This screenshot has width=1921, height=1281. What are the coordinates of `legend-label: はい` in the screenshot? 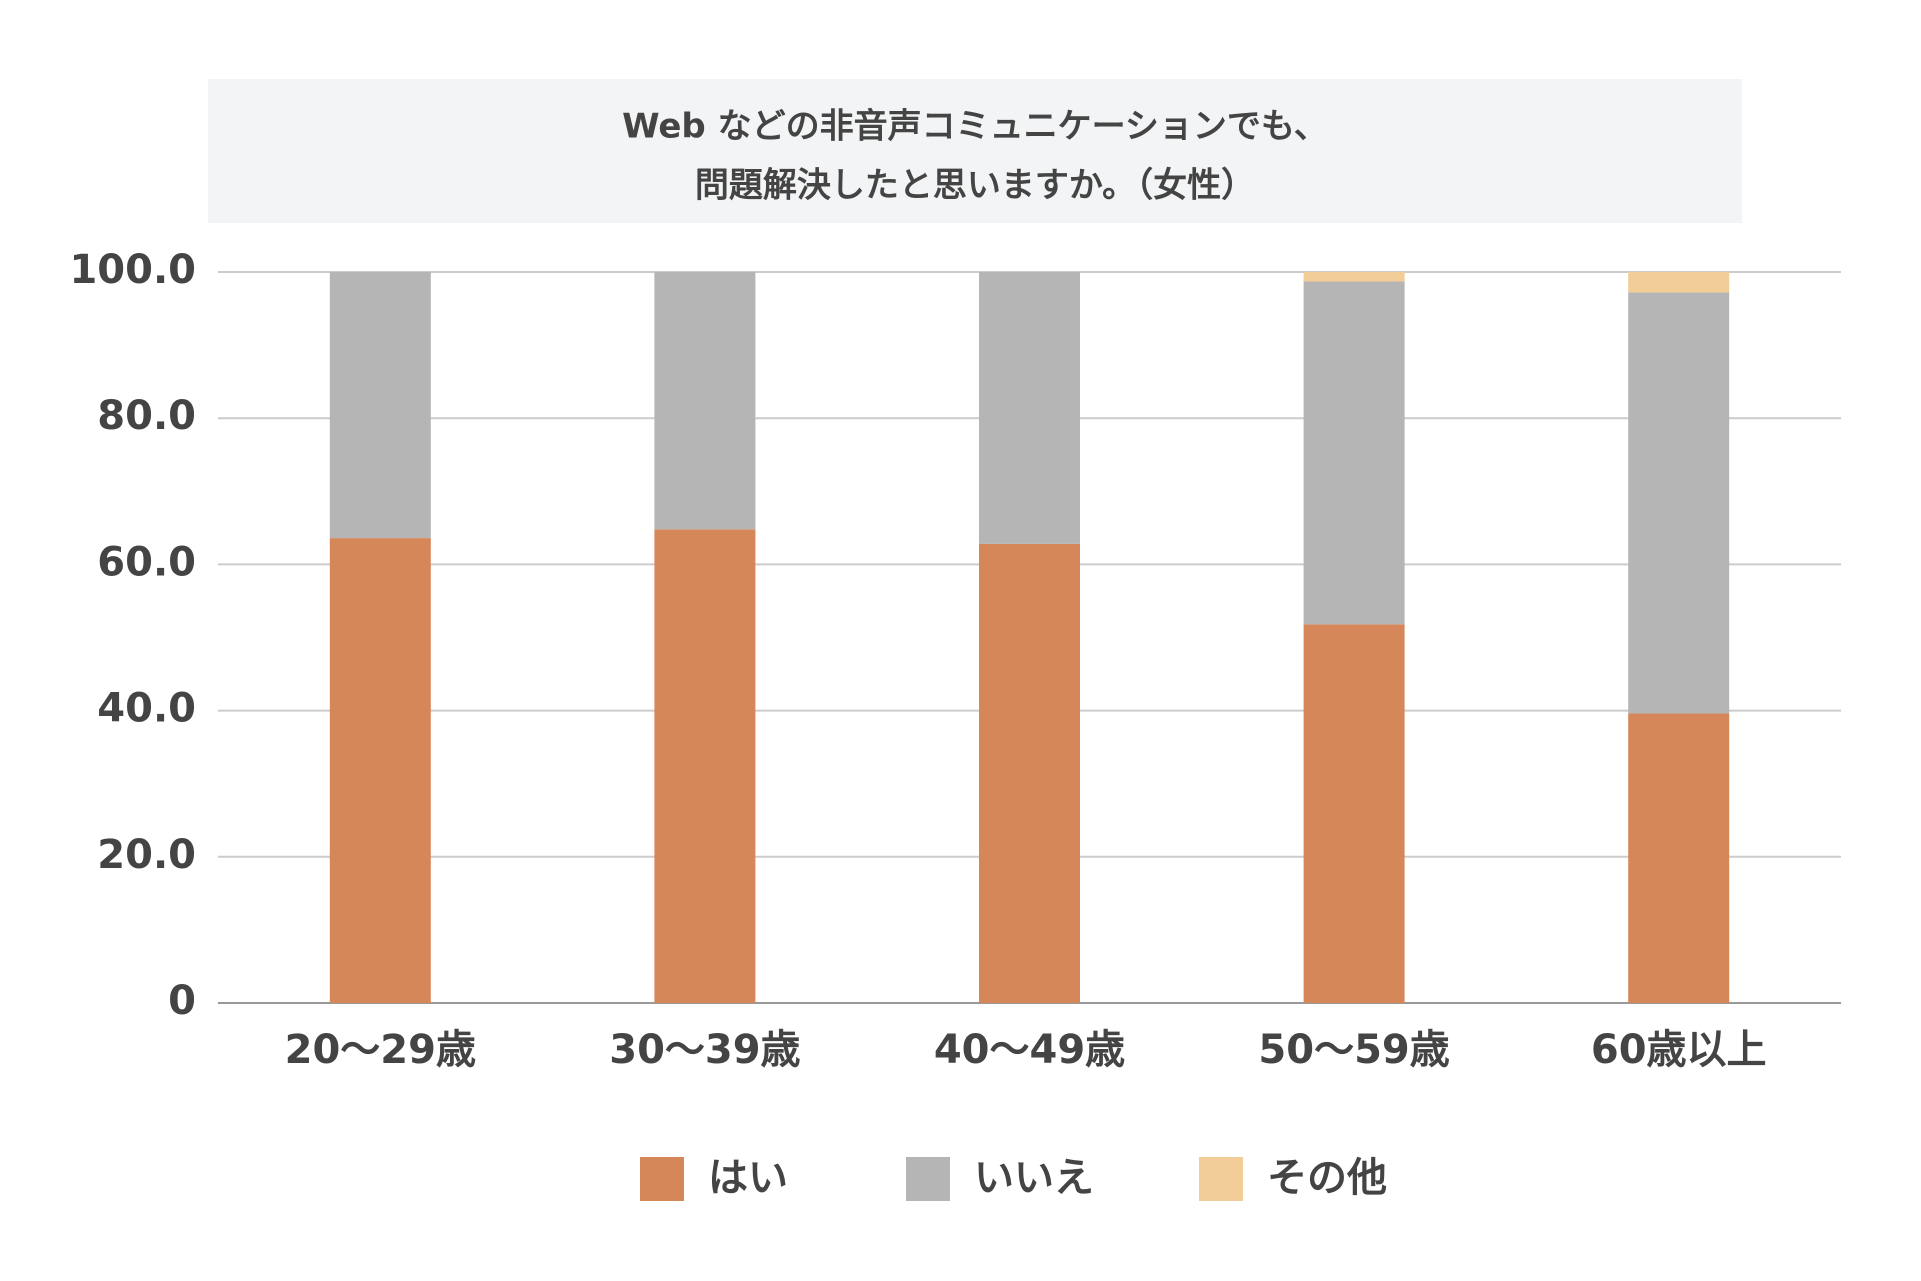 It's located at (748, 1178).